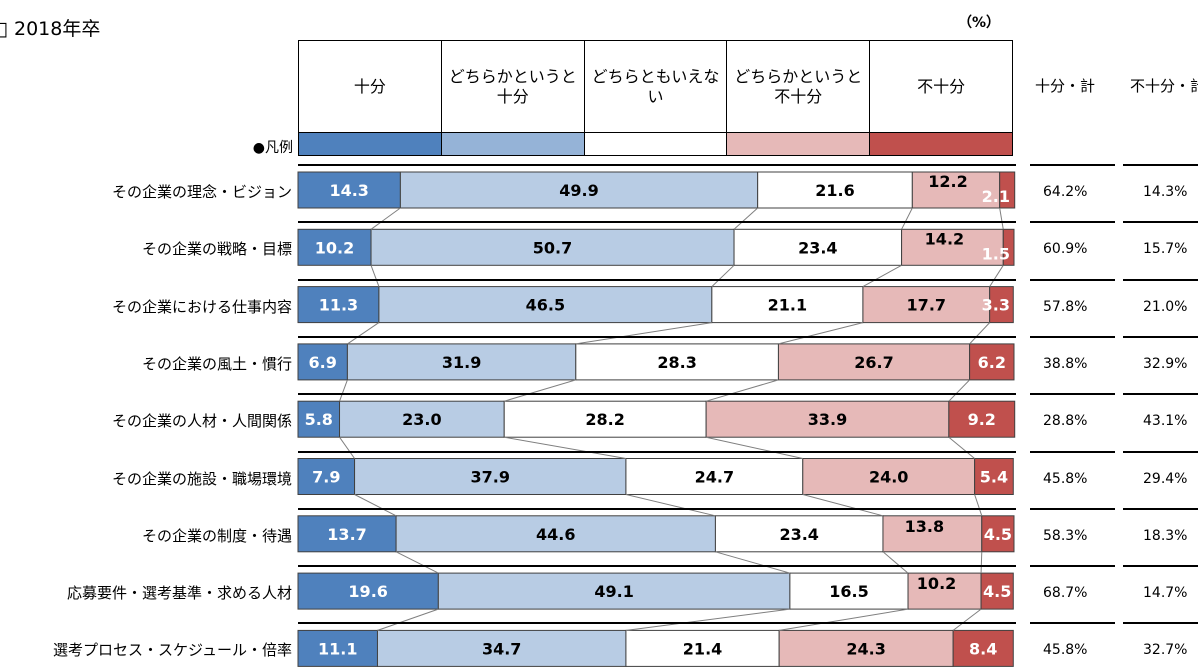 This screenshot has width=1198, height=668. I want to click on data-label: 17.7, so click(926, 305).